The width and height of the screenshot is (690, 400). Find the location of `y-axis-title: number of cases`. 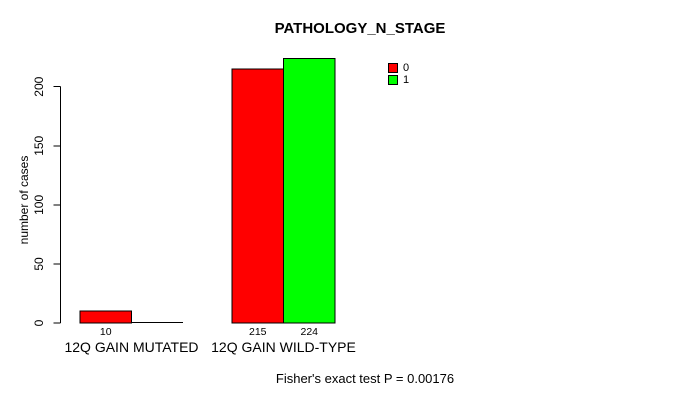

y-axis-title: number of cases is located at coordinates (24, 200).